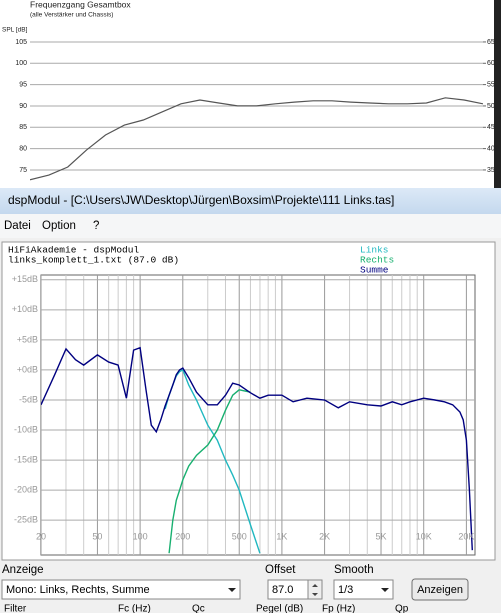 This screenshot has height=613, width=501. Describe the element at coordinates (15, 30) in the screenshot. I see `y-axis-label: SPL [dB]` at that location.